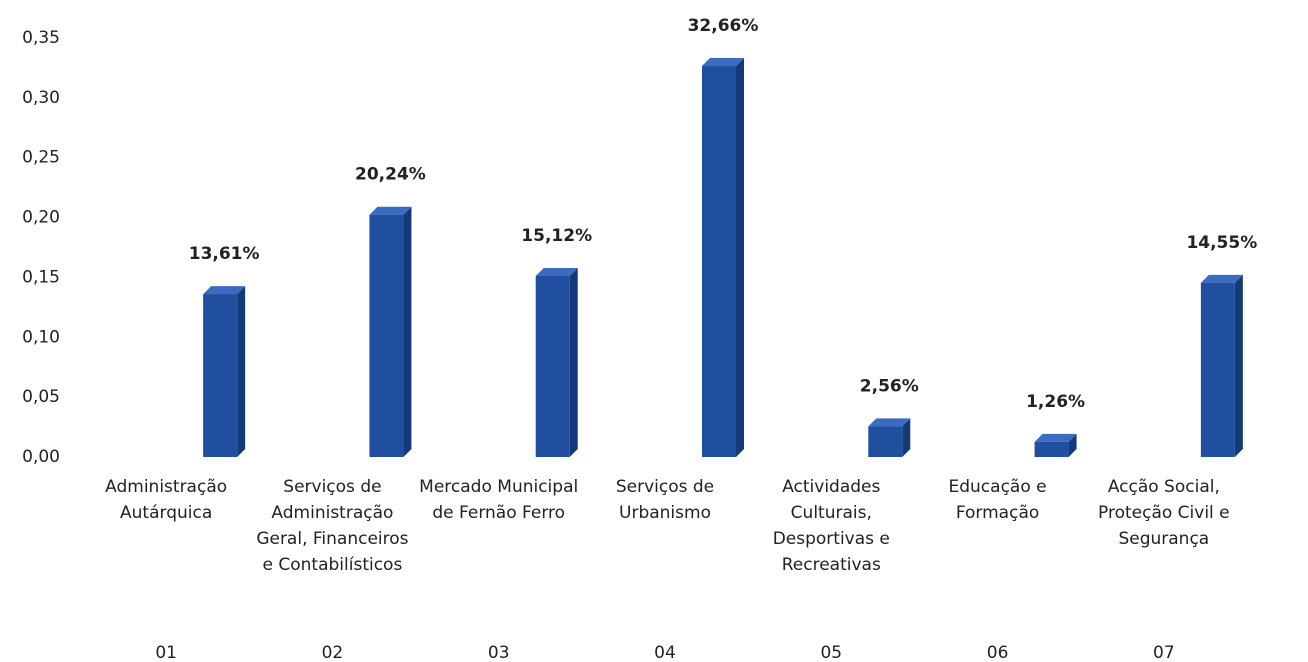  I want to click on y-tick-label: 0,00, so click(41, 457).